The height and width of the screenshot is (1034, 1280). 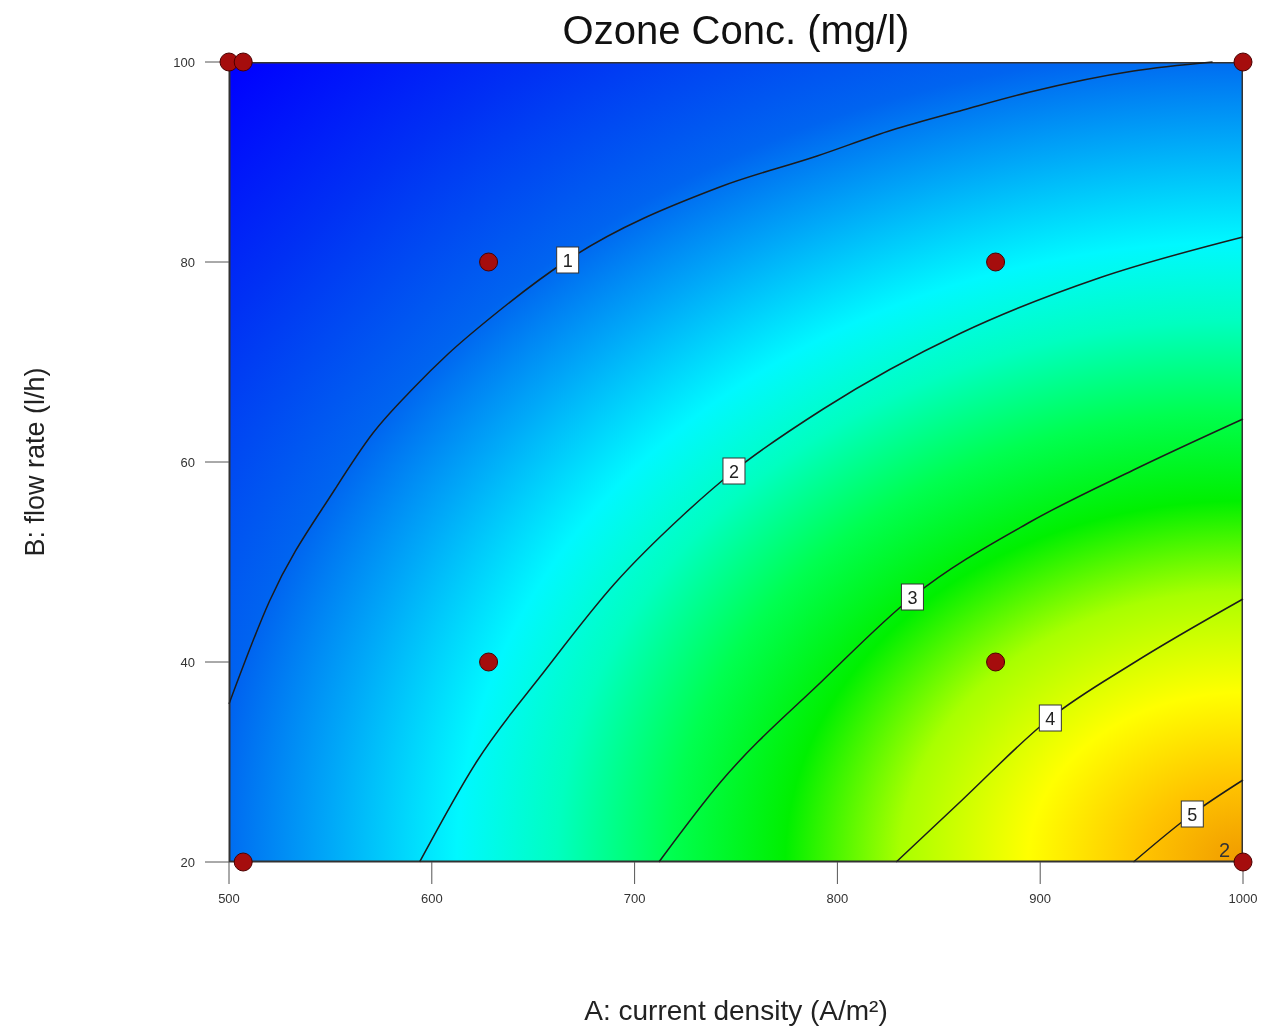 I want to click on x-tick-label: 800, so click(x=837, y=899).